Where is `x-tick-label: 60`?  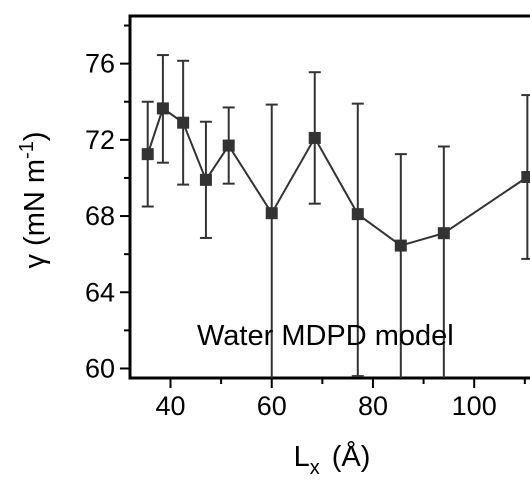
x-tick-label: 60 is located at coordinates (272, 406).